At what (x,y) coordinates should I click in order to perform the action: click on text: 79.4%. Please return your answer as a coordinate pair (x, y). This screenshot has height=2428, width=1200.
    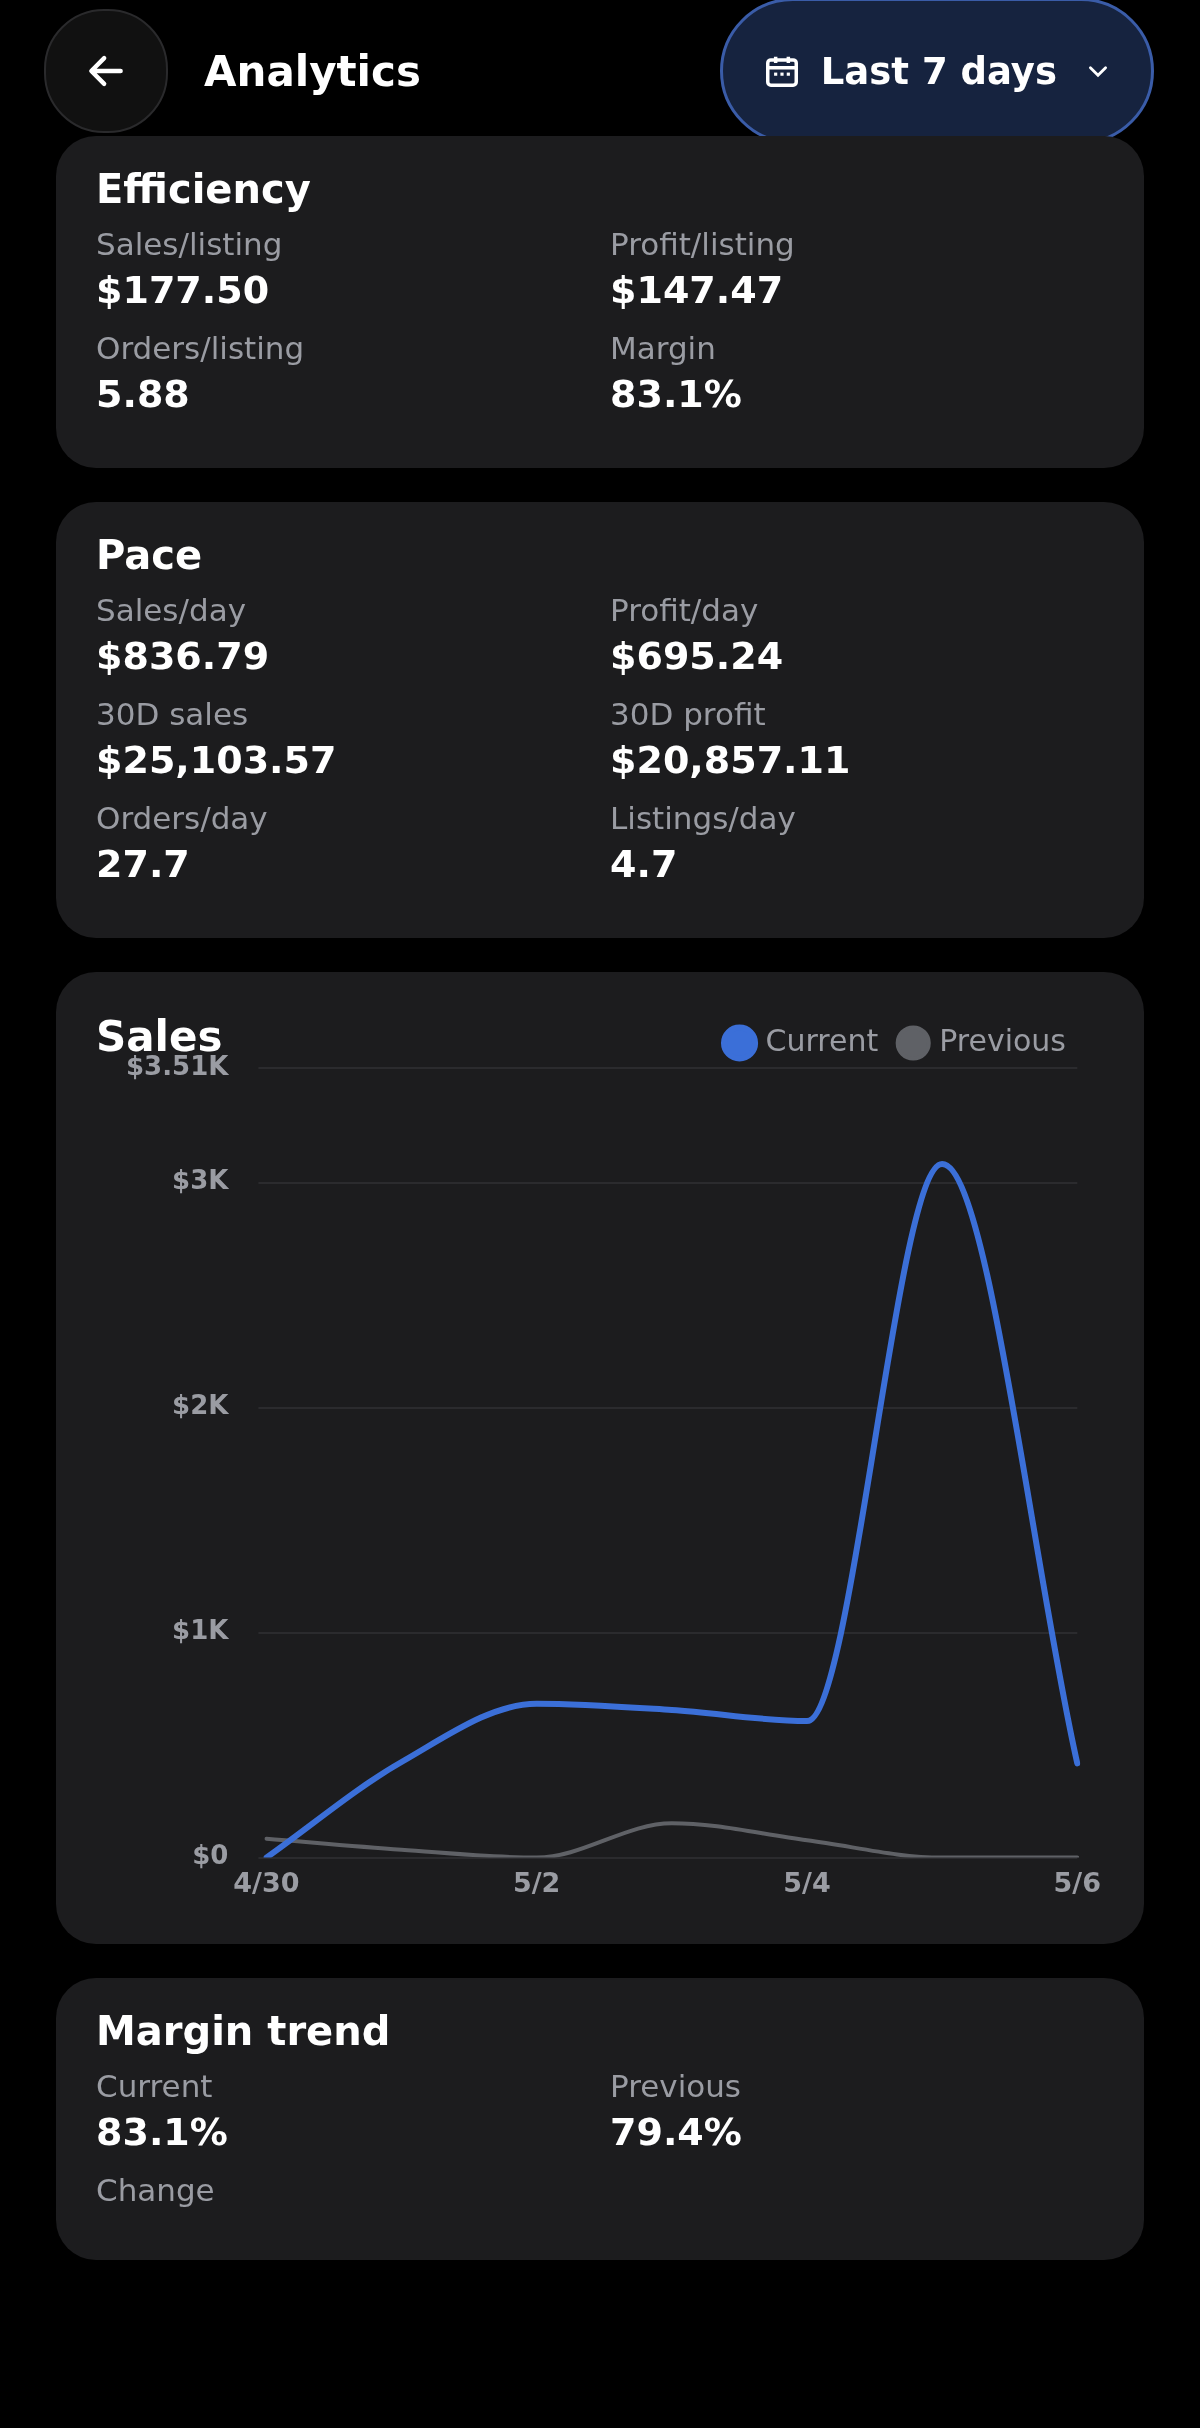
    Looking at the image, I should click on (676, 2132).